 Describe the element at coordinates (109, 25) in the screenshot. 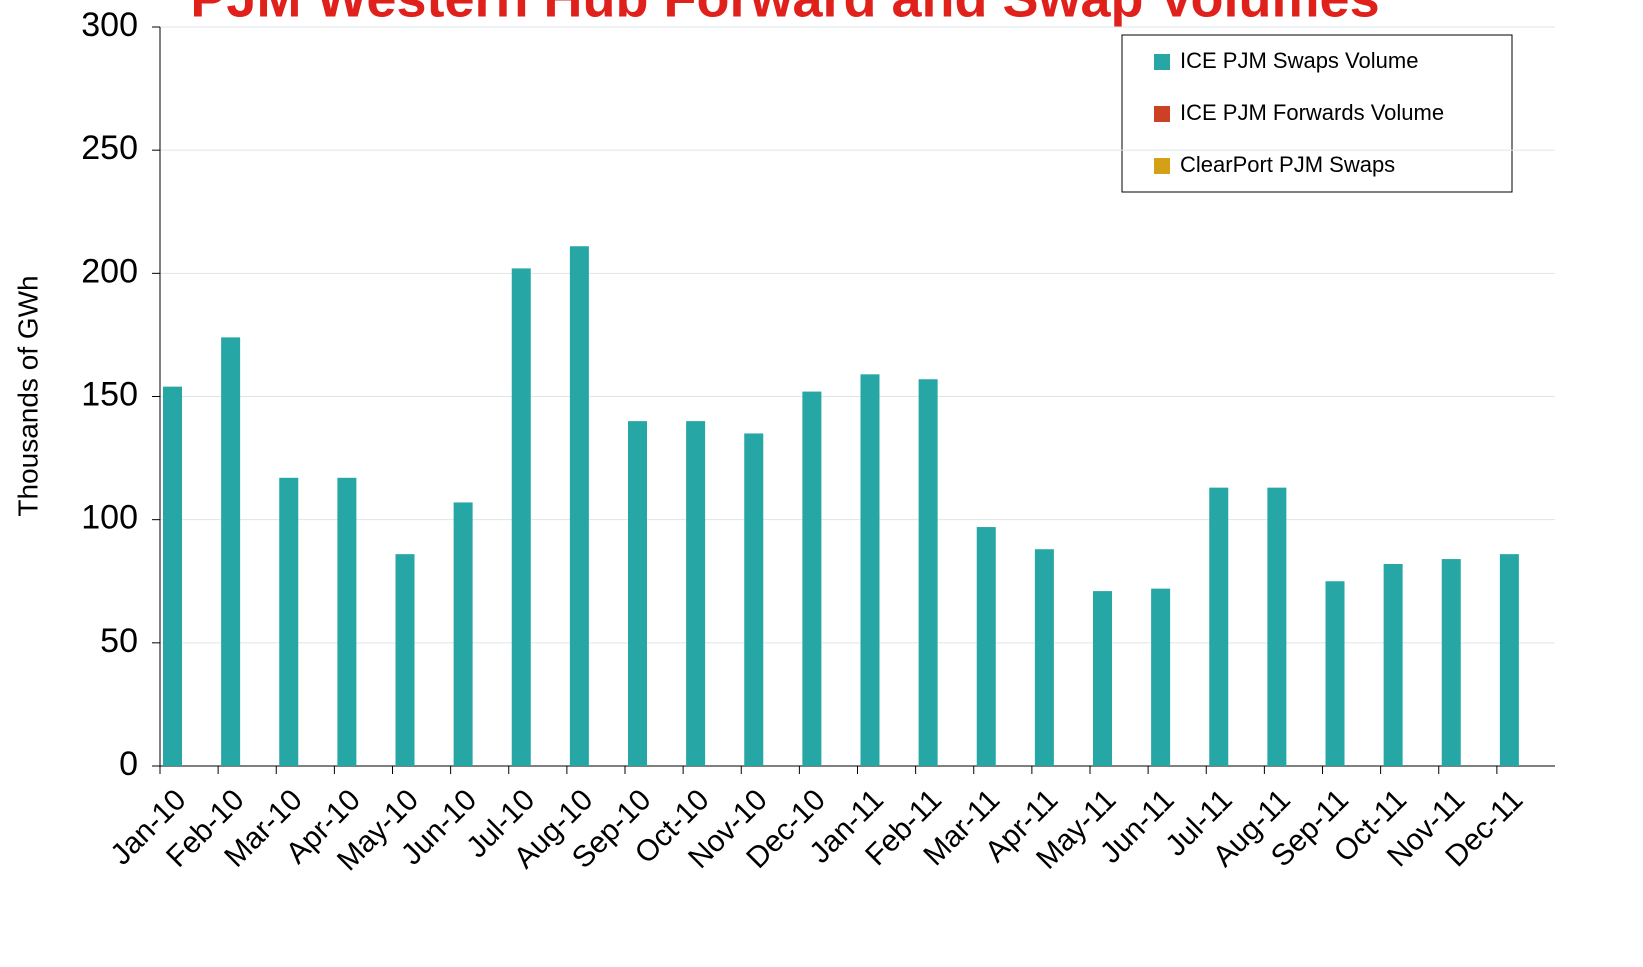

I see `y-tick-label: 300` at that location.